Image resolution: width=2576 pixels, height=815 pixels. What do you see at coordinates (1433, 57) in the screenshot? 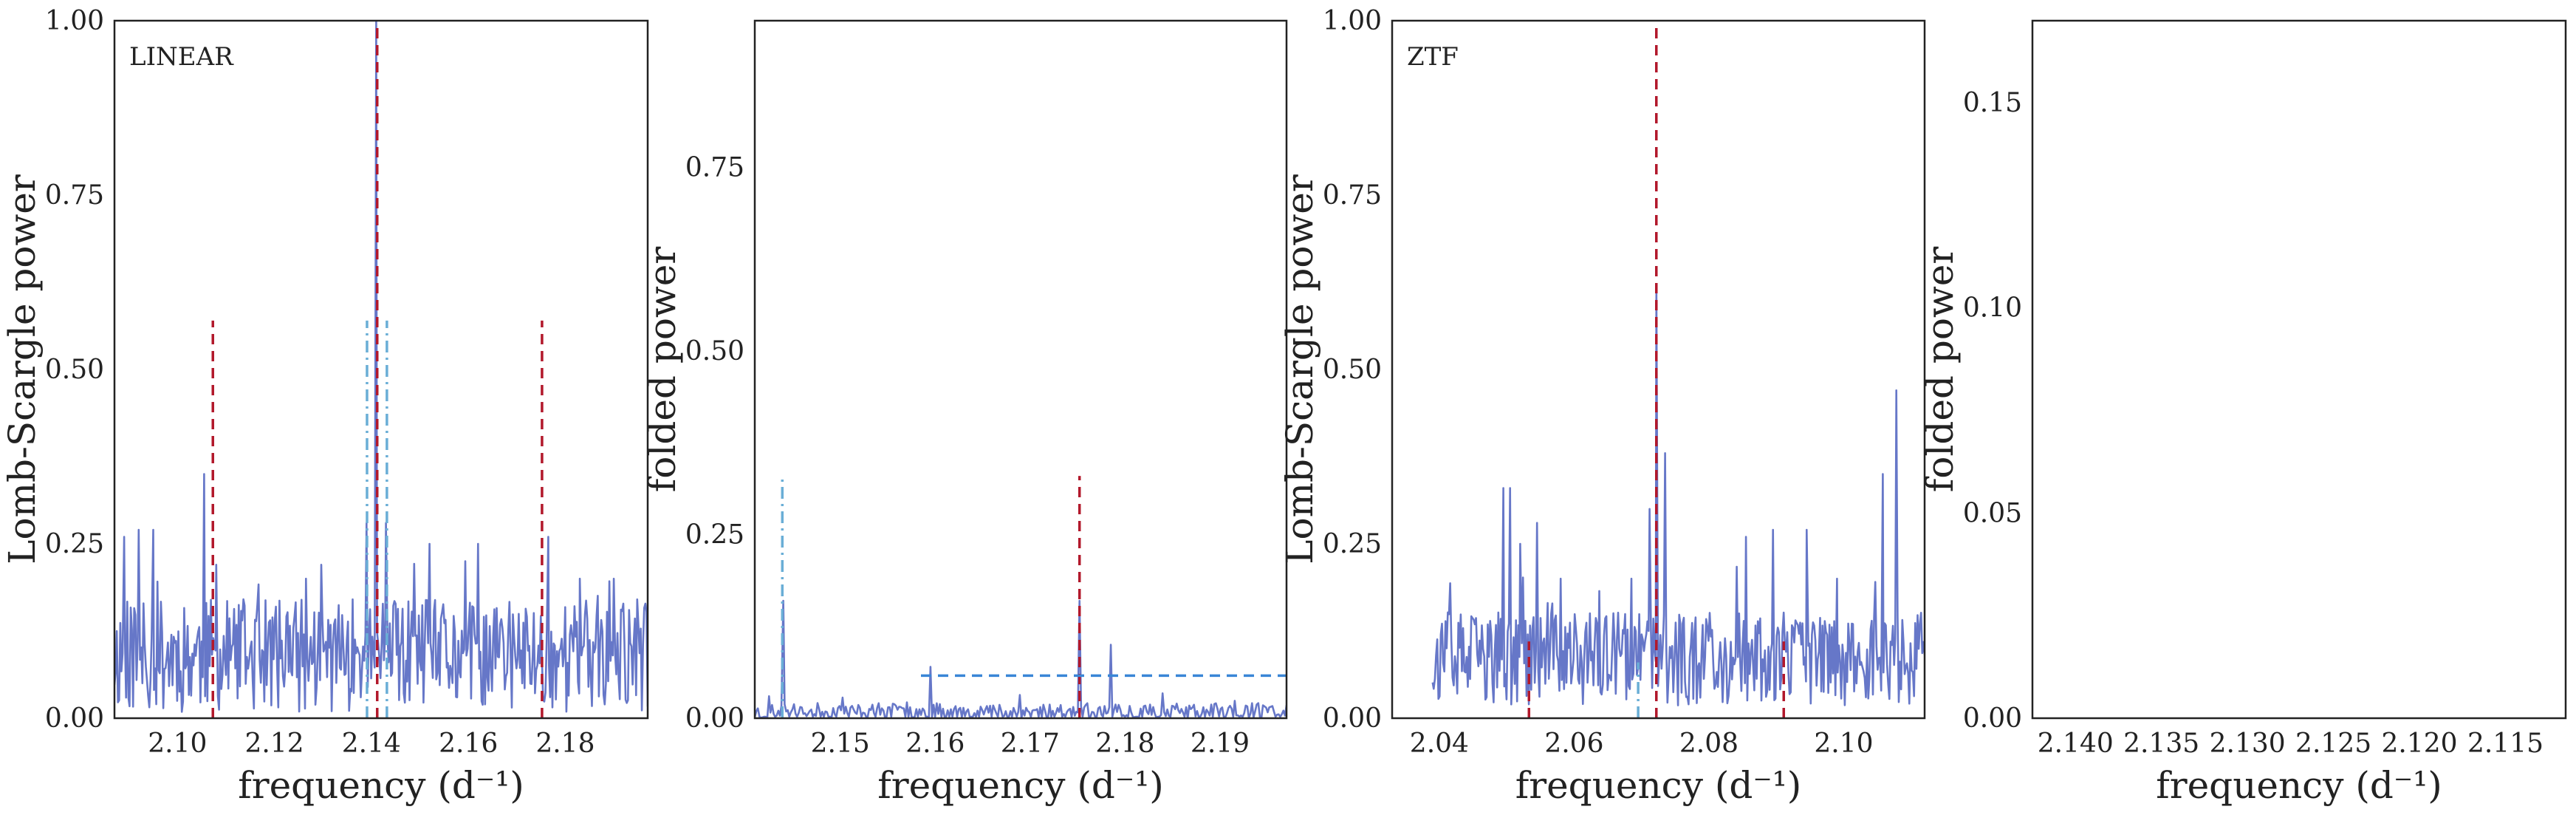
I see `panel-label: ZTF` at bounding box center [1433, 57].